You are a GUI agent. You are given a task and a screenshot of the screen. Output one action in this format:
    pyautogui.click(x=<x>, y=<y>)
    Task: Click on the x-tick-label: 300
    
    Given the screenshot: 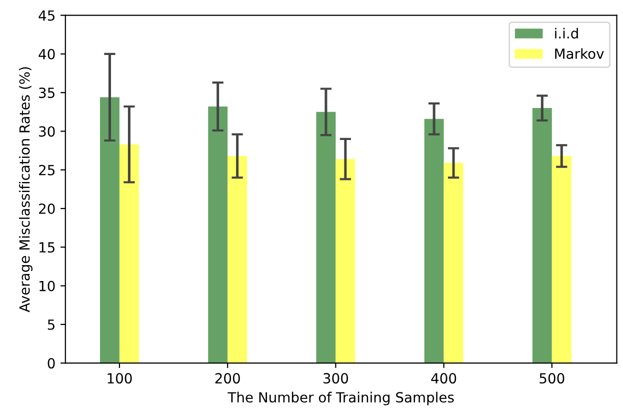 What is the action you would take?
    pyautogui.click(x=335, y=378)
    